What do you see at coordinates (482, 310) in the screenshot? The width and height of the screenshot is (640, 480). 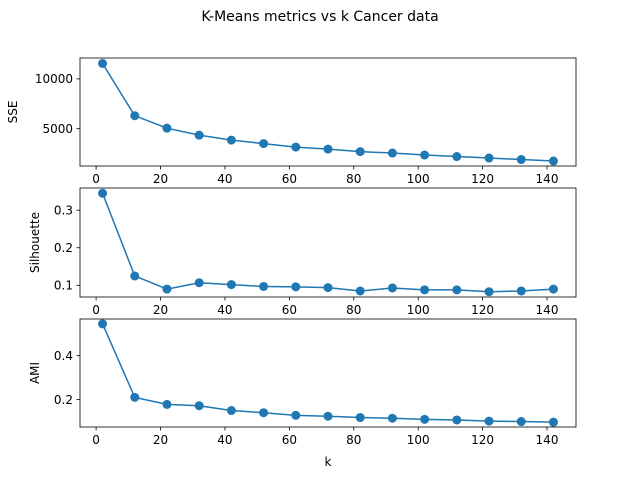 I see `silhouette-xtick-label: 120` at bounding box center [482, 310].